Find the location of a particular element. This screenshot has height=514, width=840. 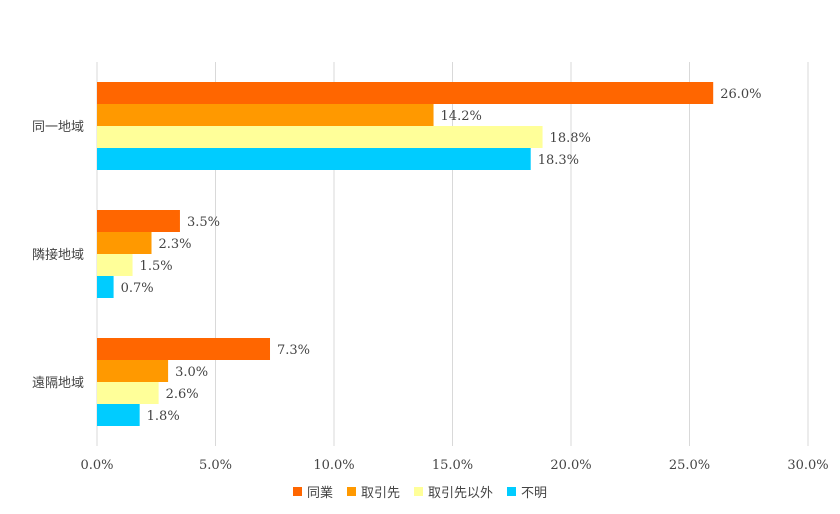

x-tick-label: 10.0% is located at coordinates (333, 465).